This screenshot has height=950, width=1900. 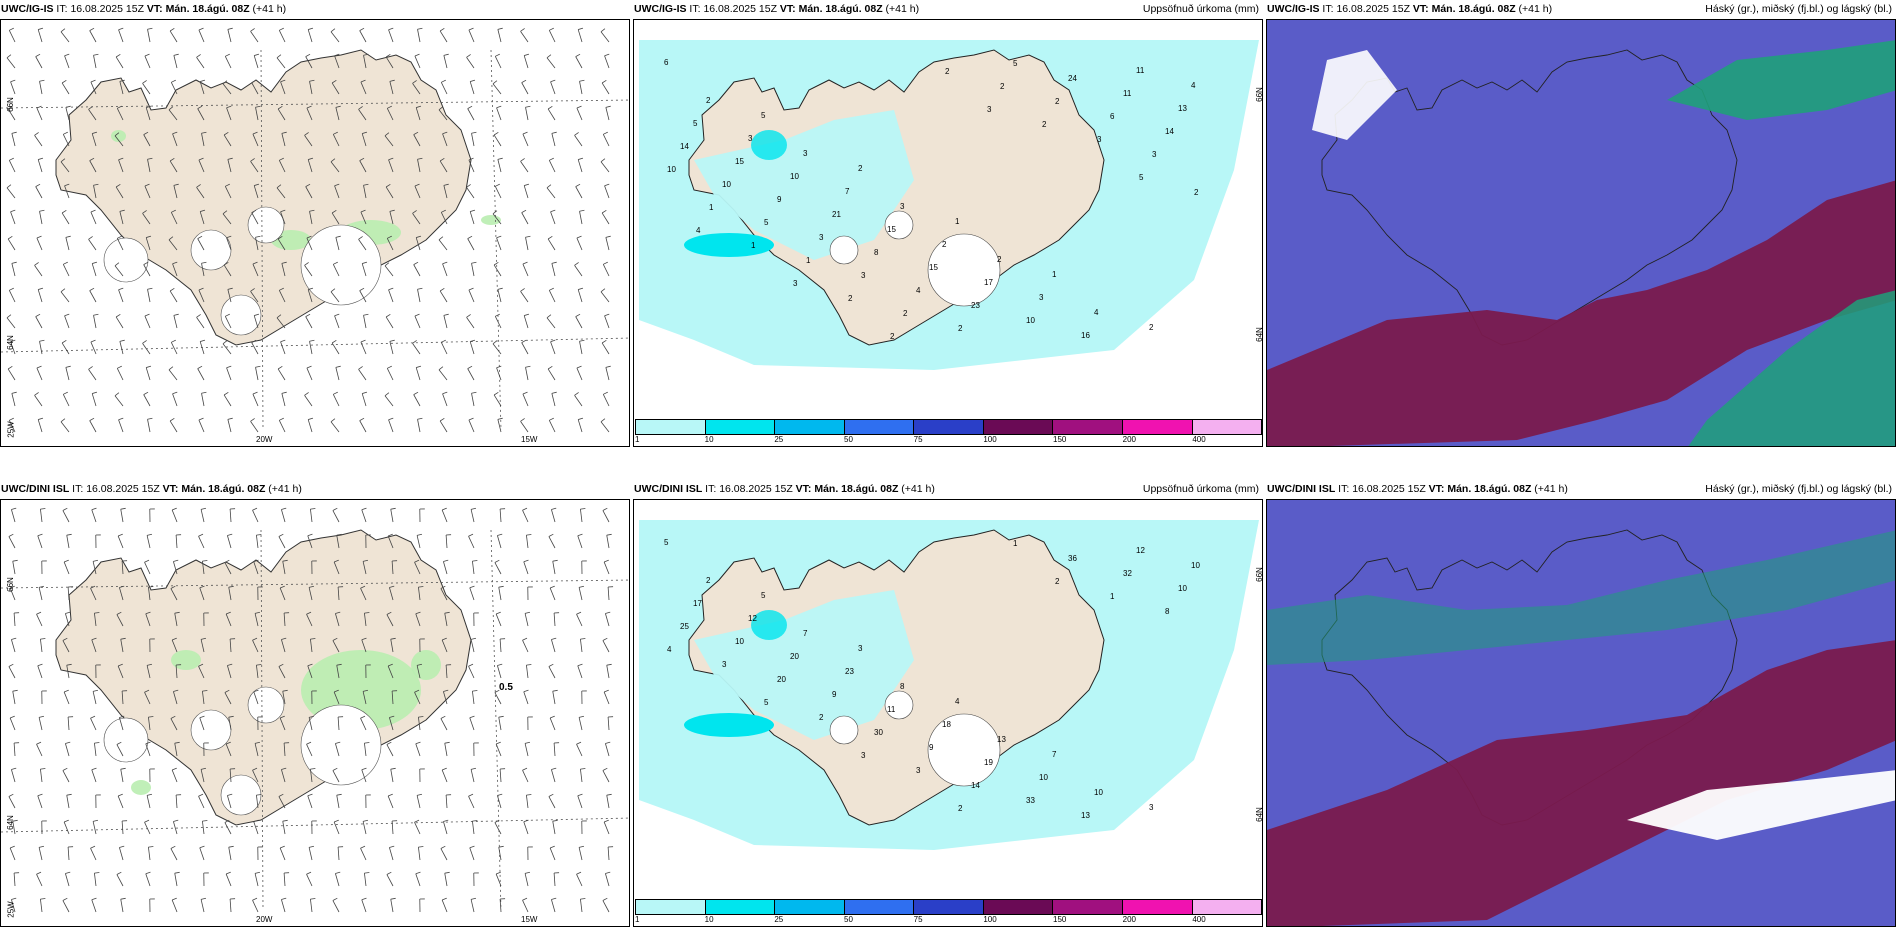 What do you see at coordinates (891, 229) in the screenshot?
I see `precip-value: 15` at bounding box center [891, 229].